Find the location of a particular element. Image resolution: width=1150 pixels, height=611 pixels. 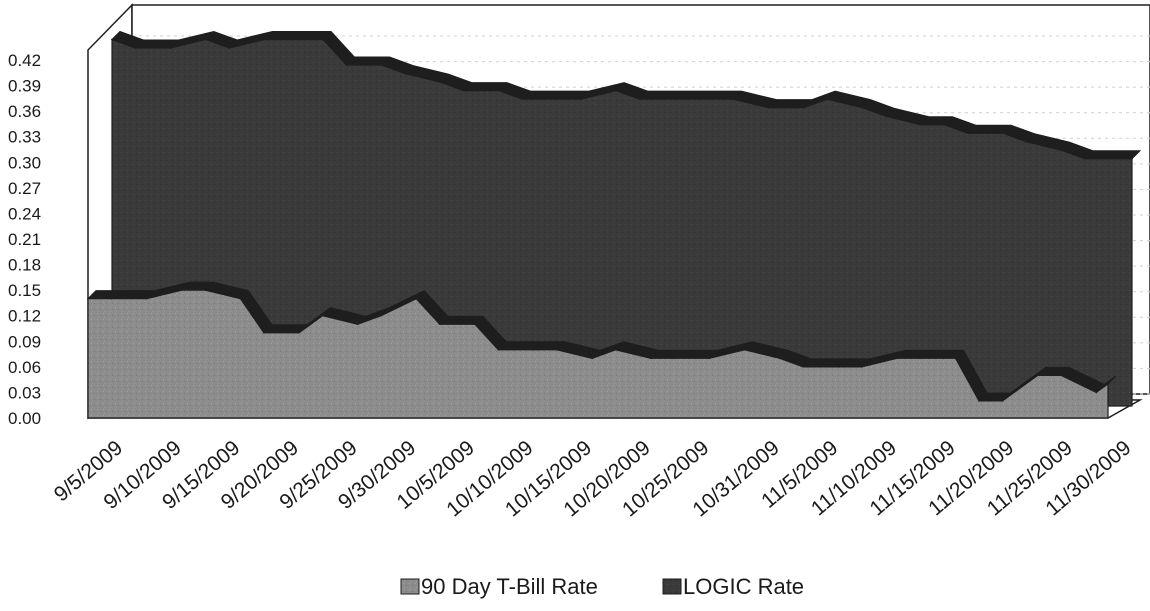

y-tick-label: 0.33 is located at coordinates (24, 137).